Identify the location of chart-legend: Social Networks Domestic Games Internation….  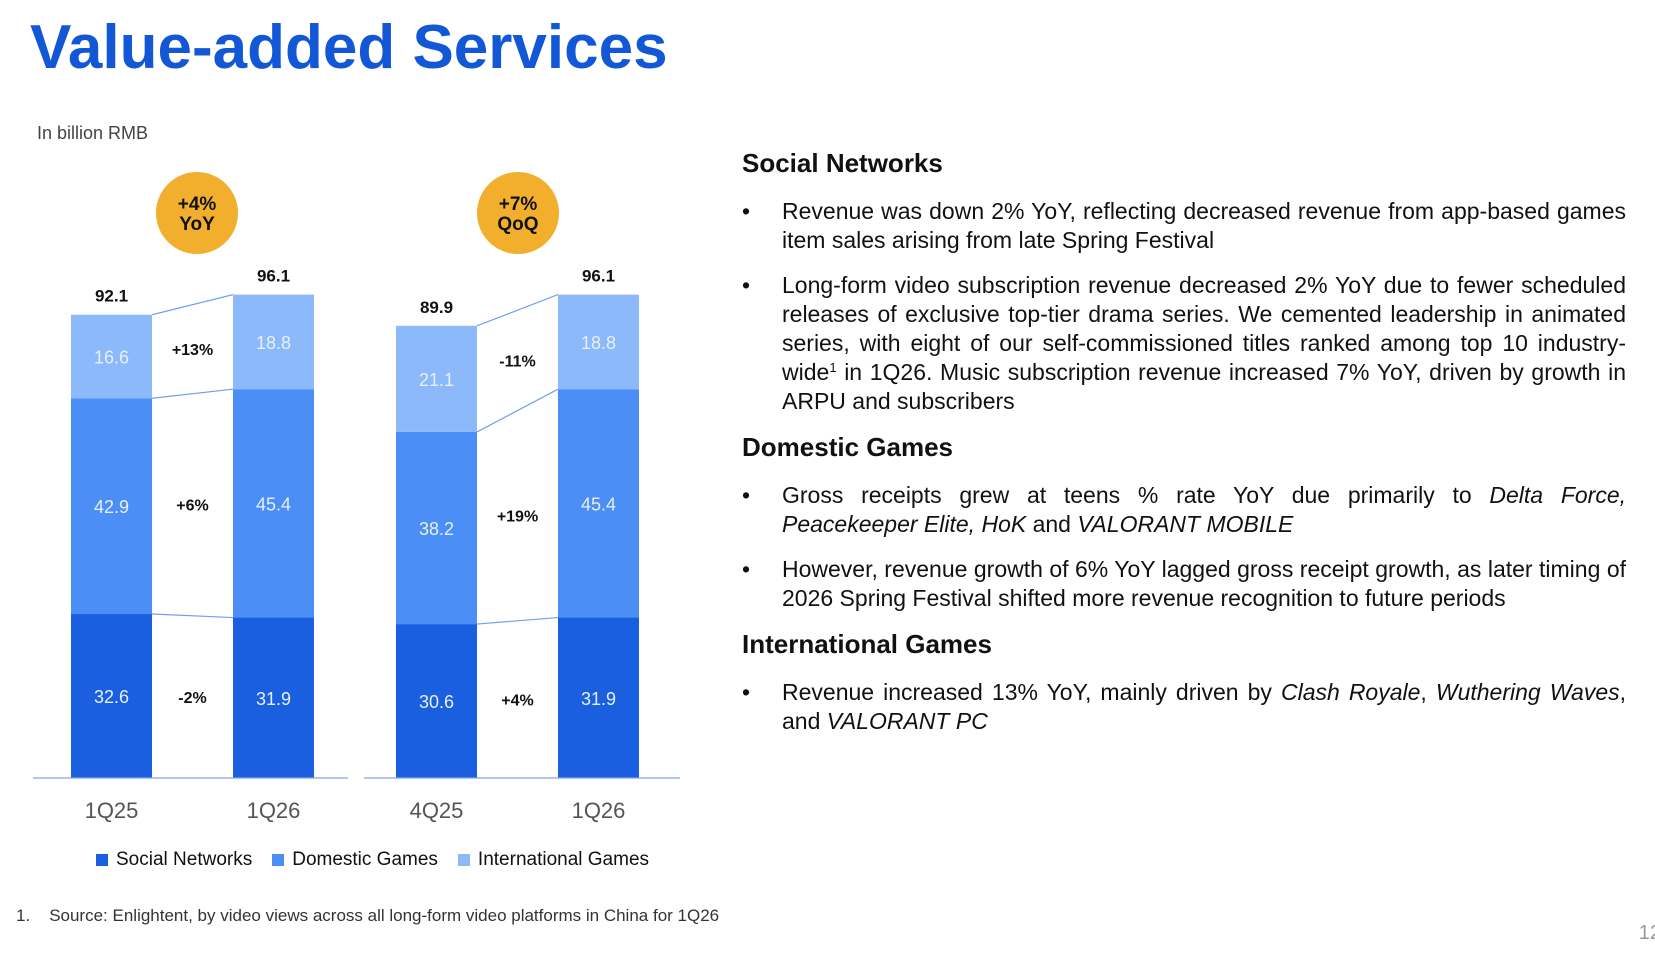
(382, 860).